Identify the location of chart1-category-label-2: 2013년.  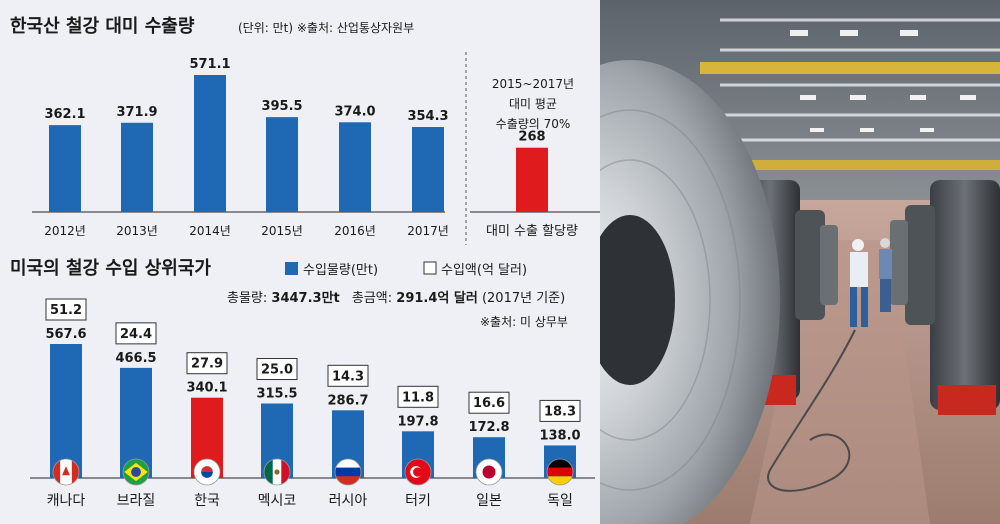
(137, 231).